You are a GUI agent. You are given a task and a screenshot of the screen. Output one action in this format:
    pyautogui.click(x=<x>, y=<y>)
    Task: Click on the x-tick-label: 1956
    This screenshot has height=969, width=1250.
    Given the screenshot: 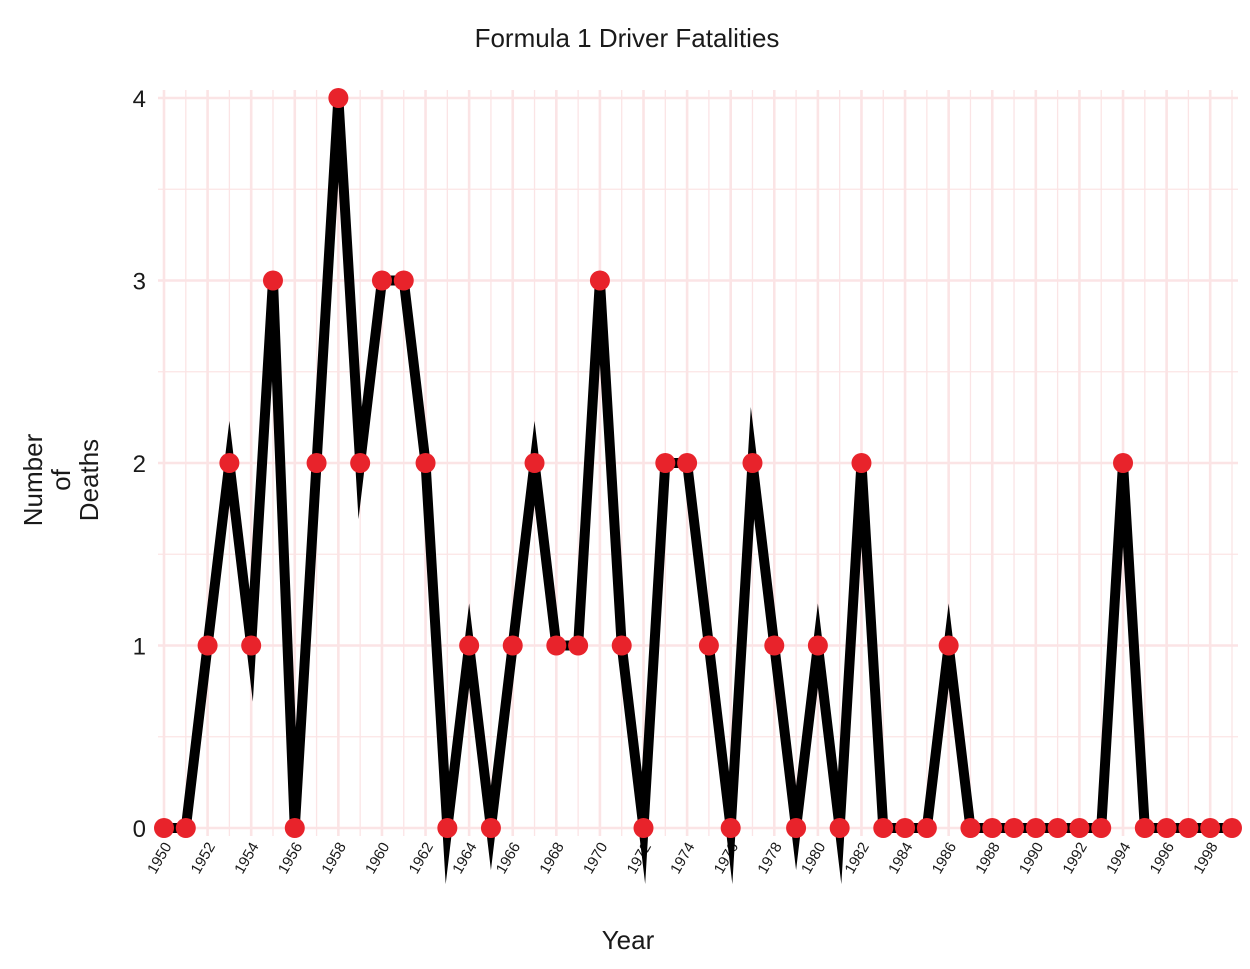 What is the action you would take?
    pyautogui.click(x=290, y=858)
    